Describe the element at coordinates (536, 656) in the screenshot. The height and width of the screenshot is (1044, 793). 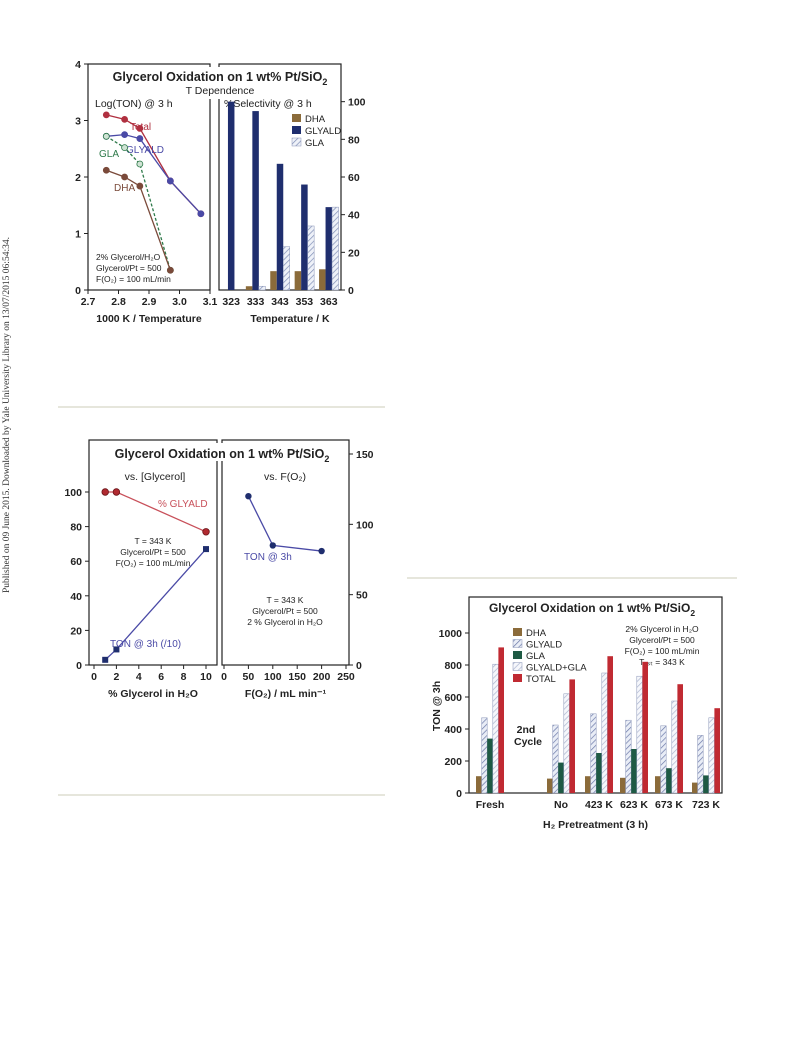
I see `fig3-legend-label-gla: GLA` at that location.